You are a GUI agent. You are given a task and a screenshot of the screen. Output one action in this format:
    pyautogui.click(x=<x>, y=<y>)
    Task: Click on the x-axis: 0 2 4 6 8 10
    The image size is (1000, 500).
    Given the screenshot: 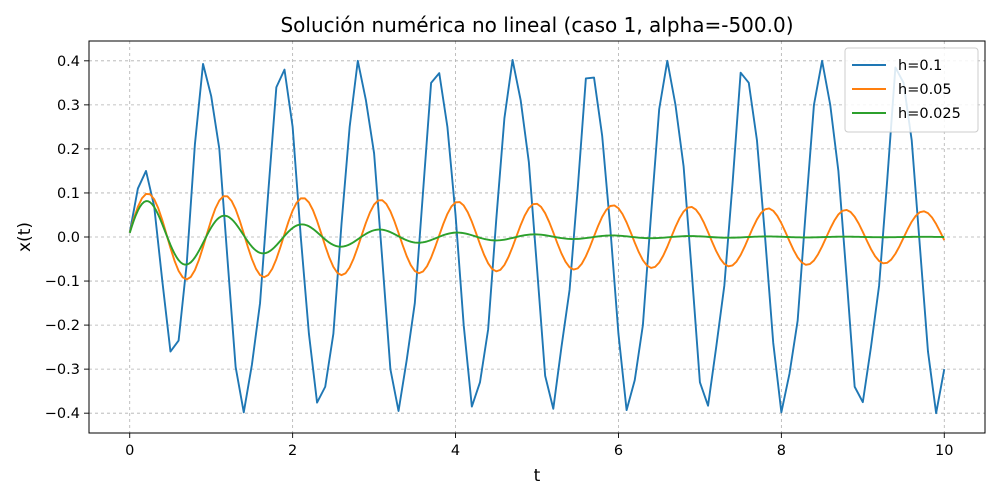 What is the action you would take?
    pyautogui.click(x=539, y=446)
    